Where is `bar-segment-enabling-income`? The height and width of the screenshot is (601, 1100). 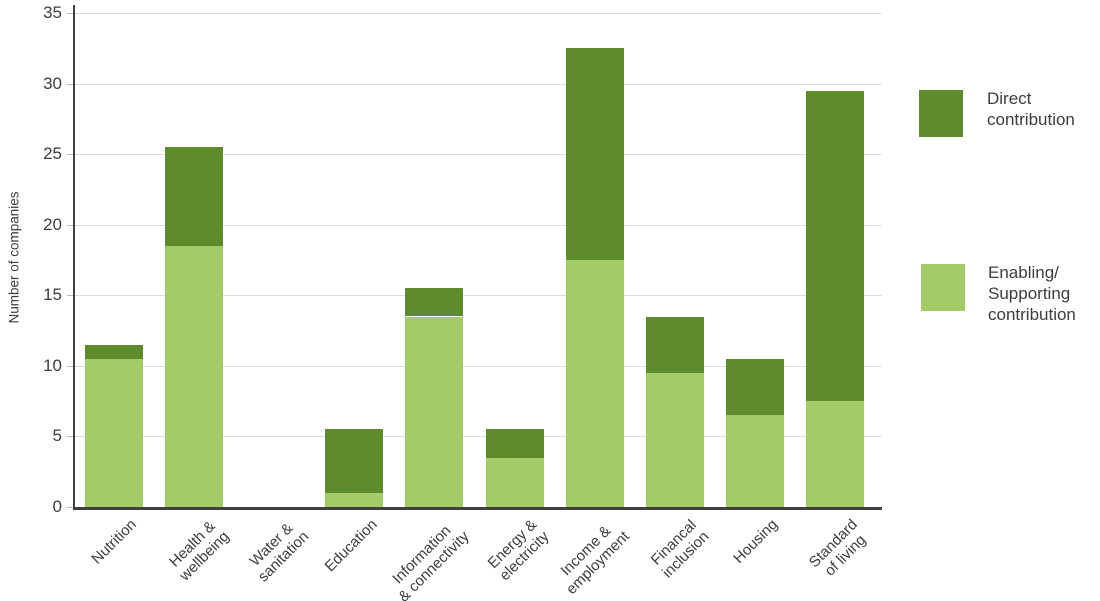 bar-segment-enabling-income is located at coordinates (594, 383).